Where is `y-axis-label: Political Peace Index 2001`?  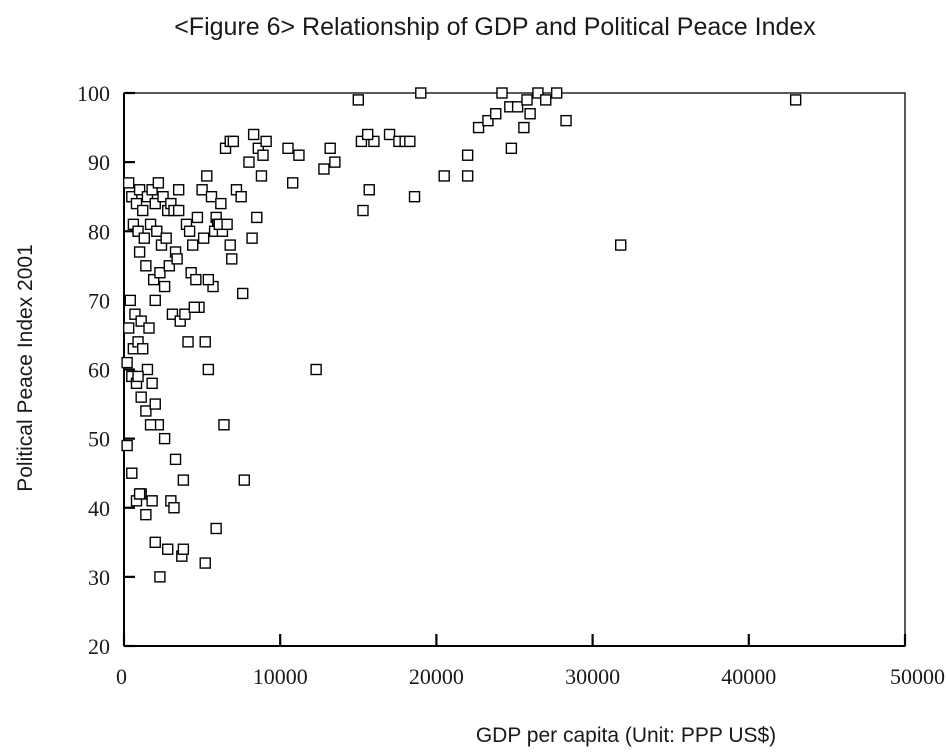
y-axis-label: Political Peace Index 2001 is located at coordinates (25, 368).